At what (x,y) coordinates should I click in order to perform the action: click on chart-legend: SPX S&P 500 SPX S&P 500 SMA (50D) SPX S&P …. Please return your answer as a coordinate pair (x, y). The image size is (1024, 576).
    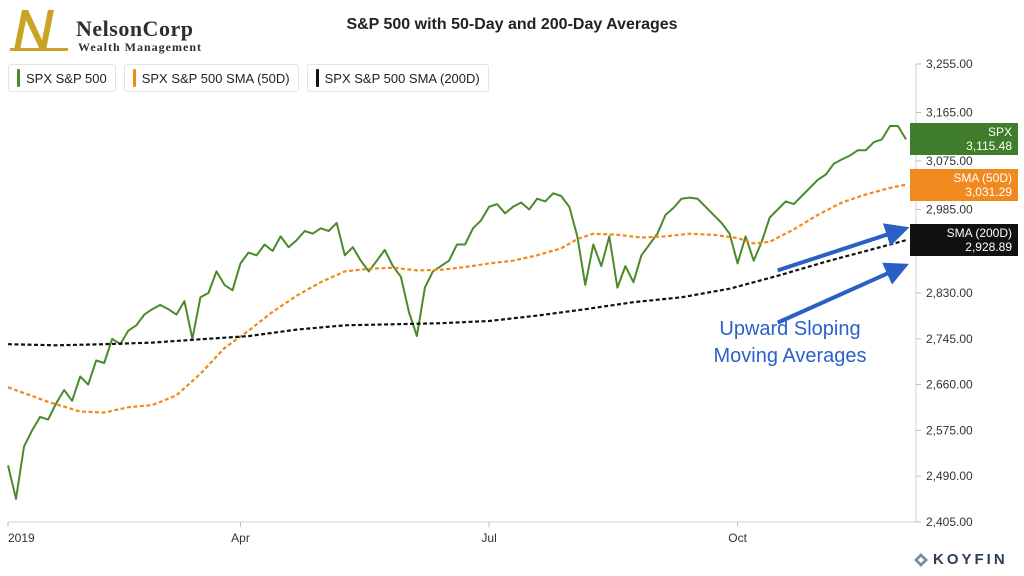
    Looking at the image, I should click on (248, 78).